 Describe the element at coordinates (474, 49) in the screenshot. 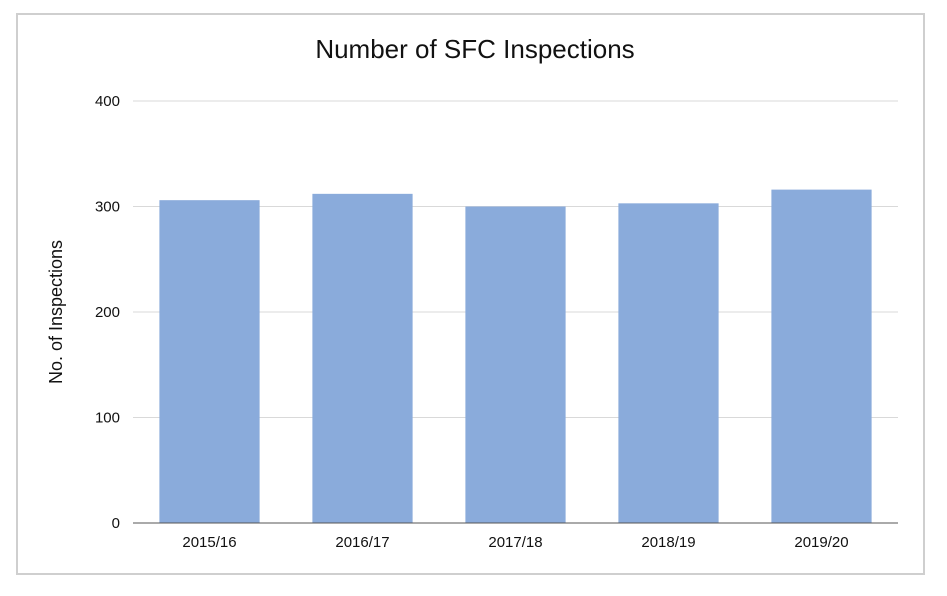

I see `chart-title: Number of SFC Inspections` at that location.